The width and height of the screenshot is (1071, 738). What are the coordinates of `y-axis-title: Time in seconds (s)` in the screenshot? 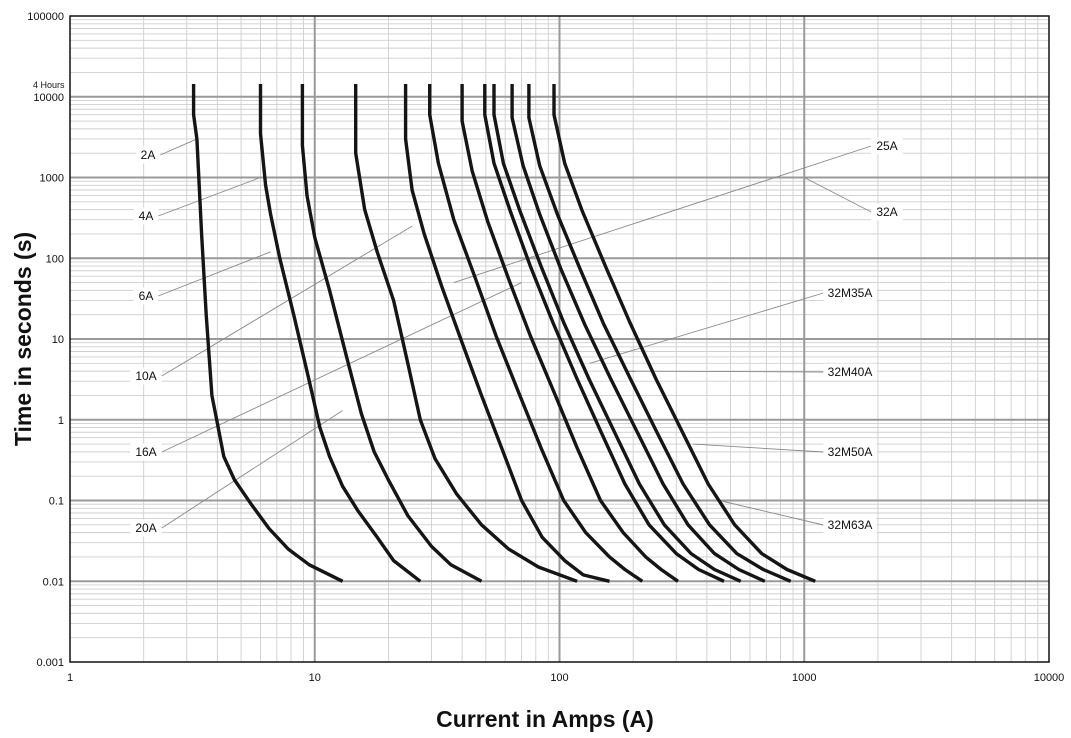 It's located at (23, 339).